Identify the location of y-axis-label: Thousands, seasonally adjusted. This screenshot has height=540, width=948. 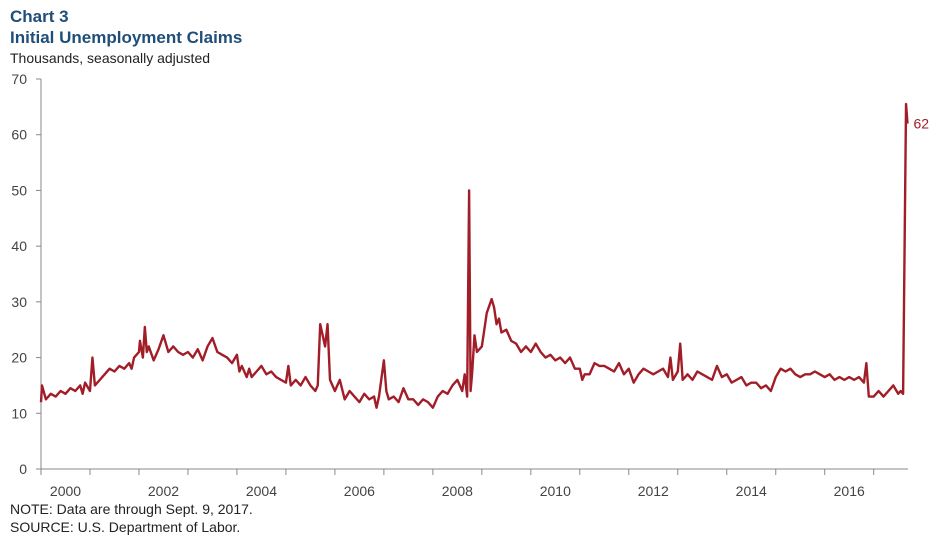
(110, 58).